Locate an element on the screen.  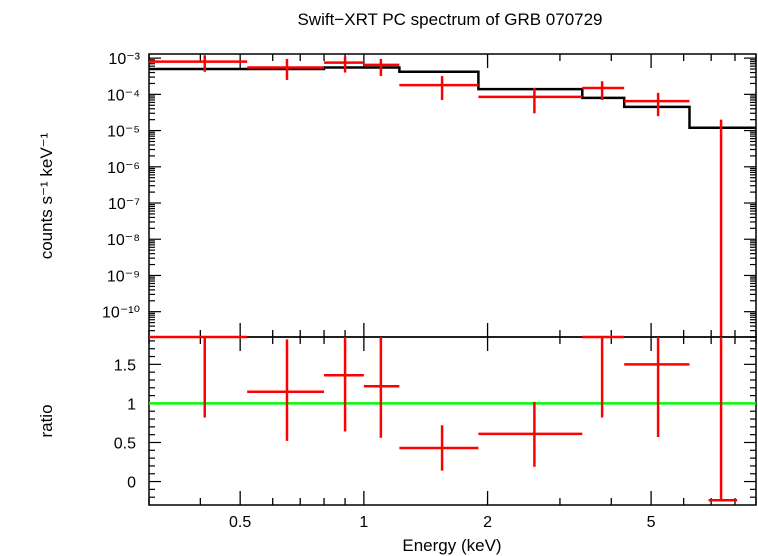
y-tick-label: 10⁻⁸ is located at coordinates (123, 240).